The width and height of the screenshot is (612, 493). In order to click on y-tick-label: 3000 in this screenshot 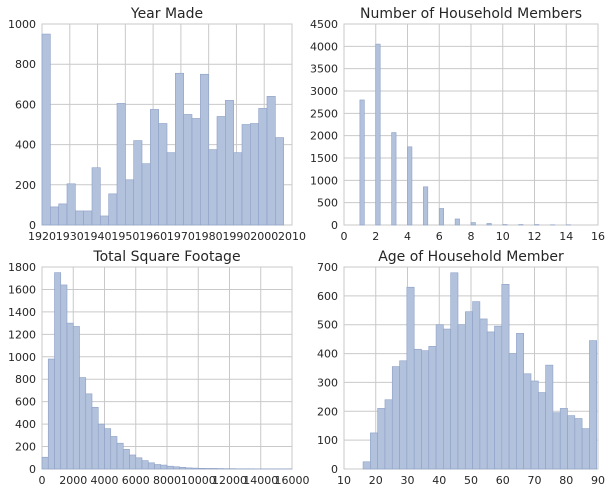, I will do `click(324, 91)`.